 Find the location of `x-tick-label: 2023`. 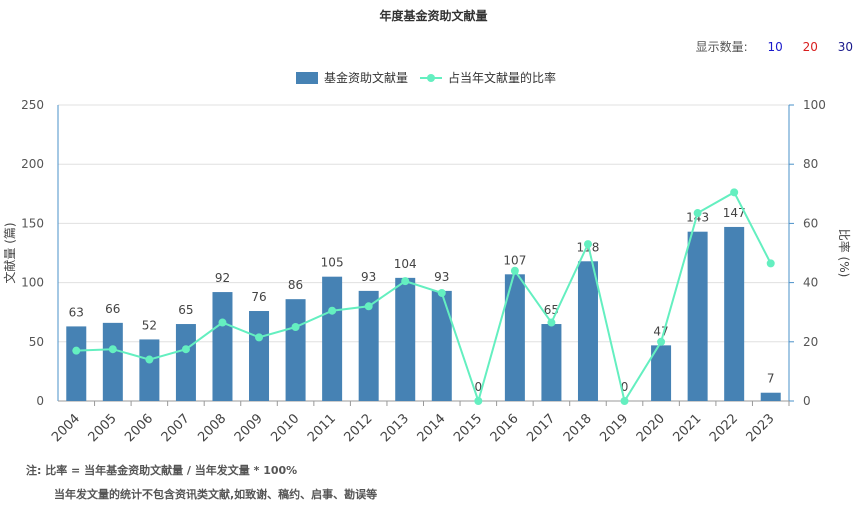

x-tick-label: 2023 is located at coordinates (761, 428).